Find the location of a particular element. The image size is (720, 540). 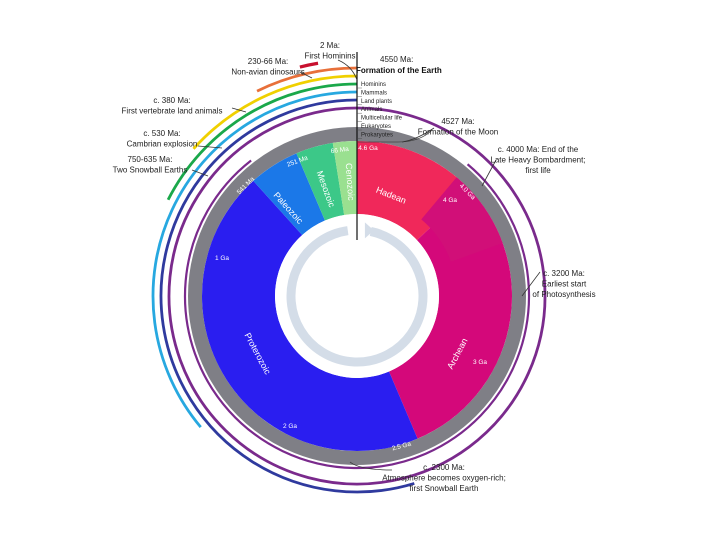

tick-label: 2 Ga is located at coordinates (290, 426).